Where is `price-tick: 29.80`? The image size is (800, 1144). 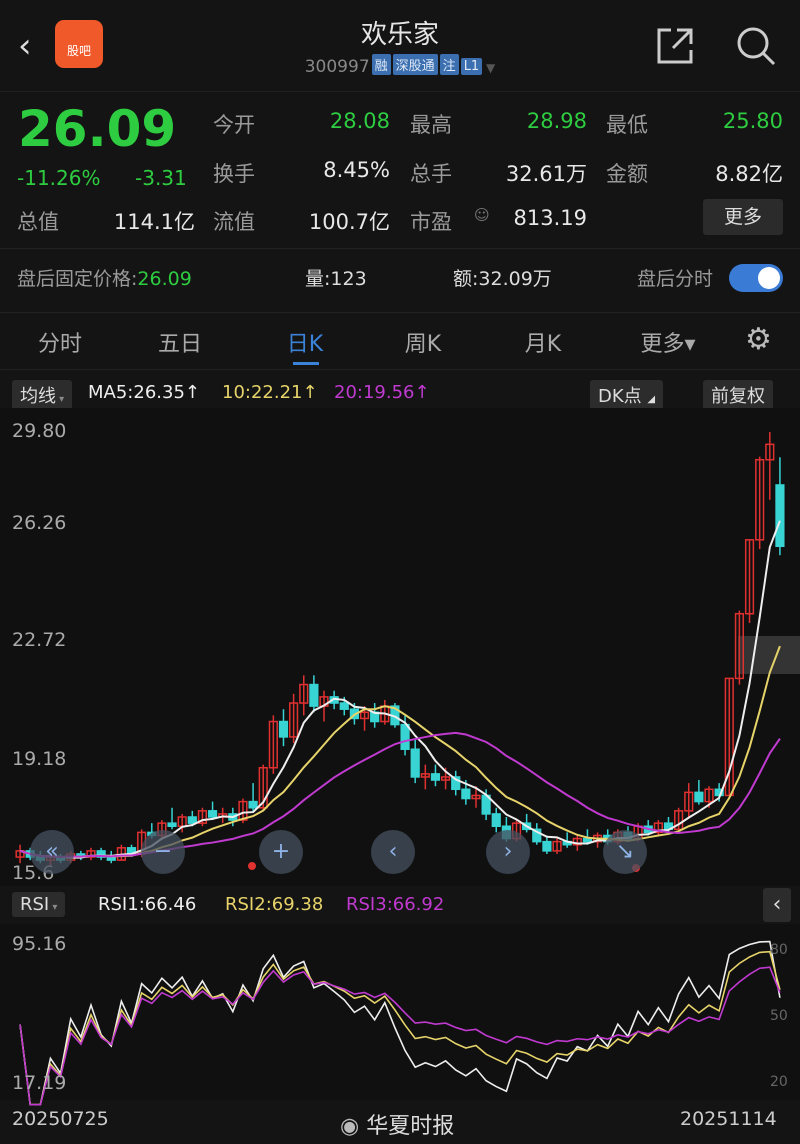 price-tick: 29.80 is located at coordinates (39, 431).